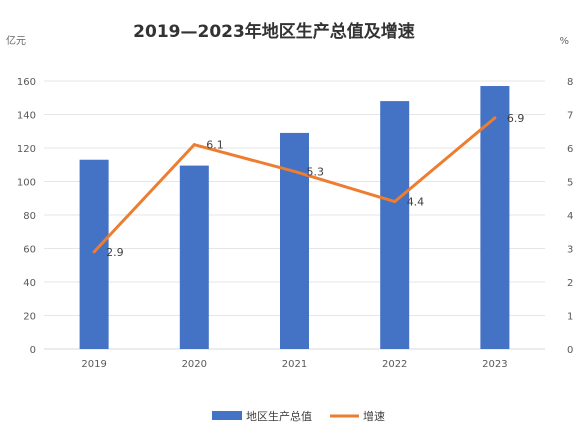  I want to click on left-axis-tick-label: 160, so click(26, 82).